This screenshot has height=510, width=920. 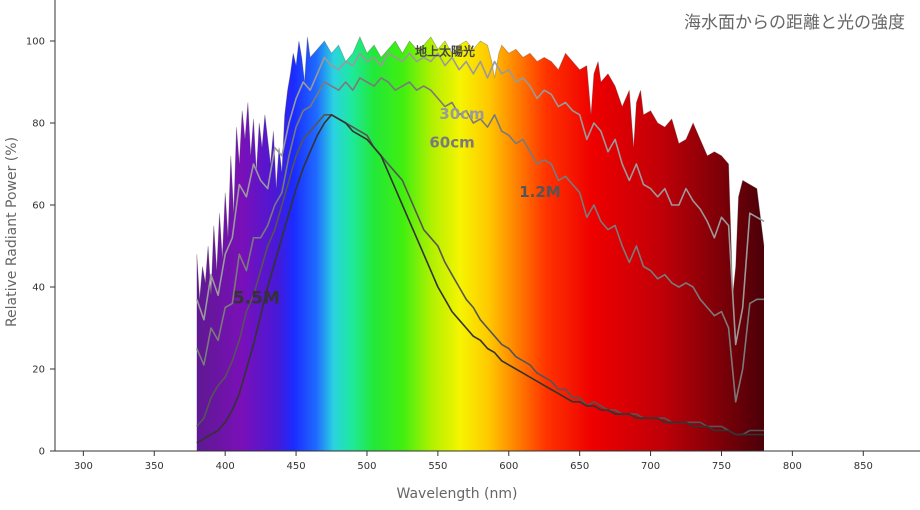 I want to click on y-tick-label: 80, so click(x=38, y=124).